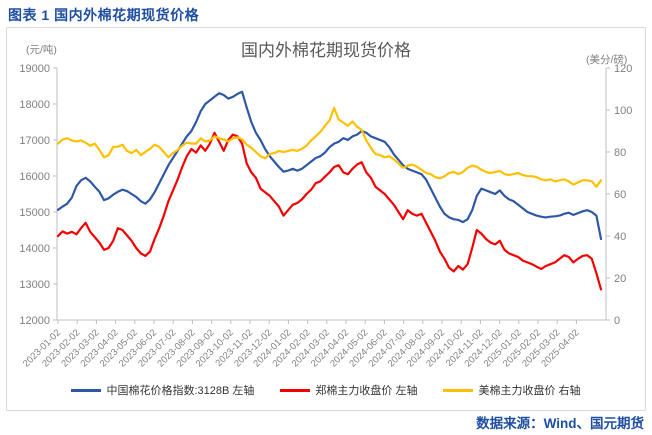  What do you see at coordinates (529, 391) in the screenshot?
I see `legend-label-us-cotton: 美棉主力收盘价 右轴` at bounding box center [529, 391].